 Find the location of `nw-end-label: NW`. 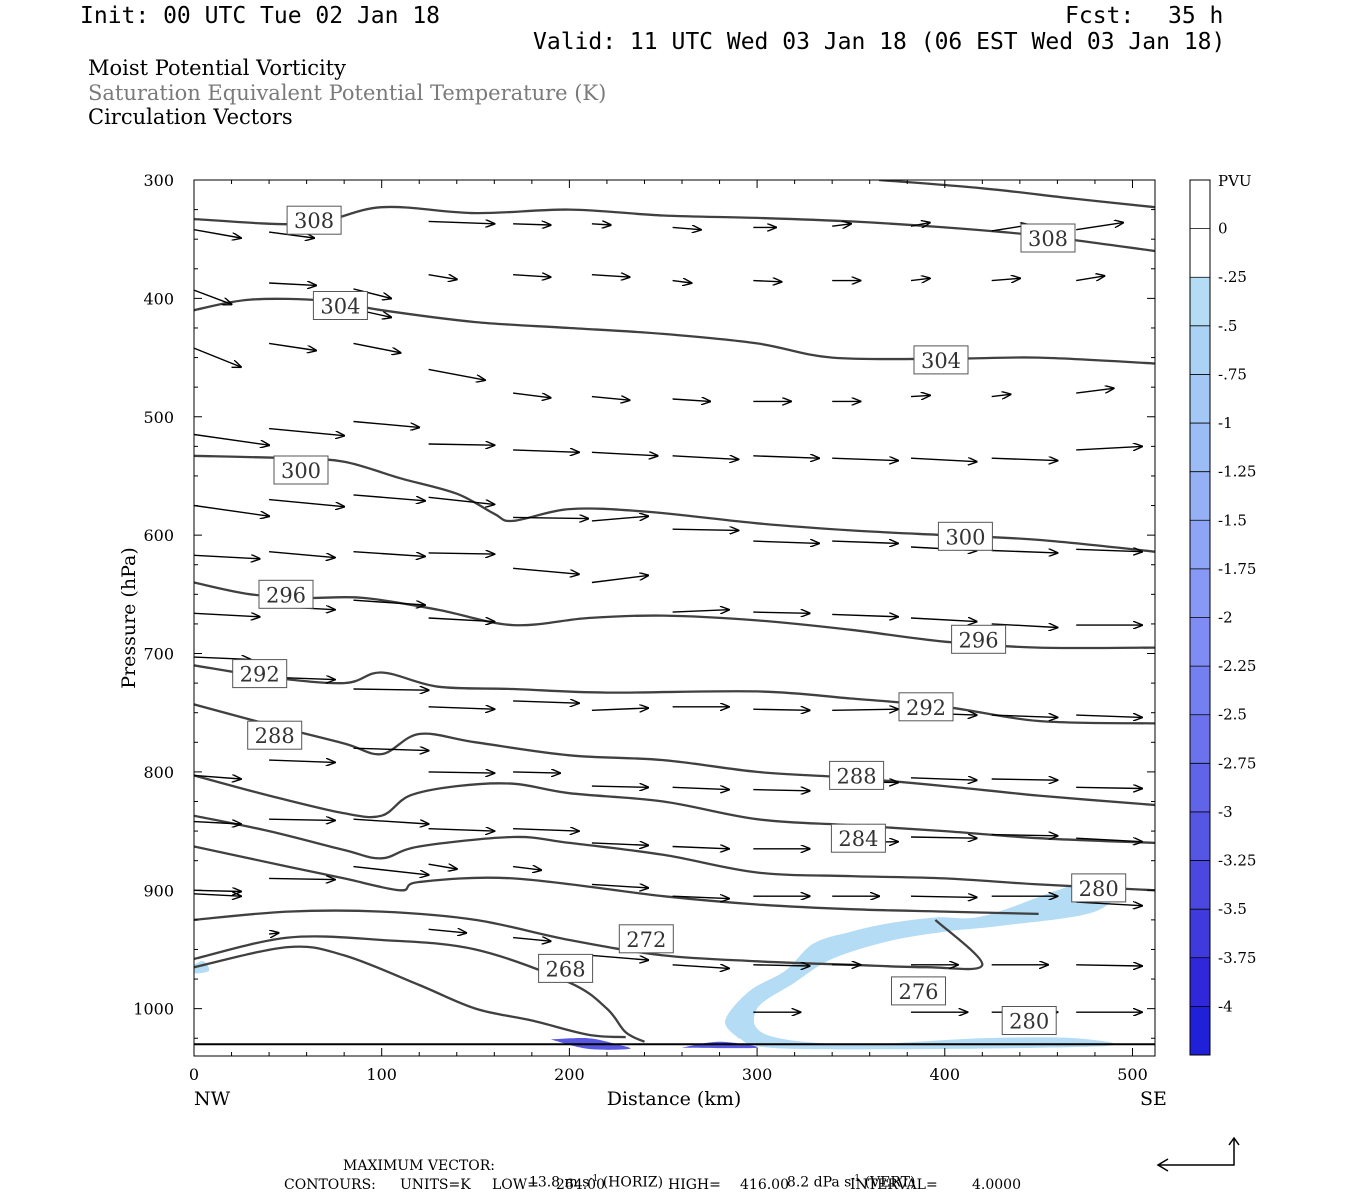

nw-end-label: NW is located at coordinates (212, 1099).